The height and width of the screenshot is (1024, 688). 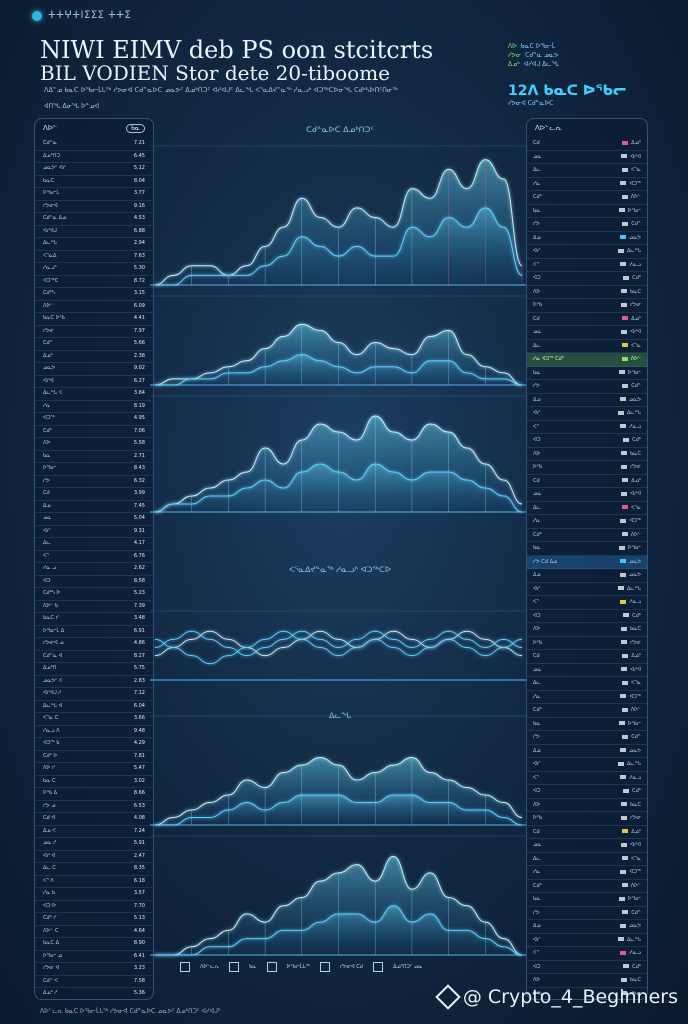 What do you see at coordinates (94, 993) in the screenshot?
I see `table-row: ᐃᓄᒃ ᓱ 5.36` at bounding box center [94, 993].